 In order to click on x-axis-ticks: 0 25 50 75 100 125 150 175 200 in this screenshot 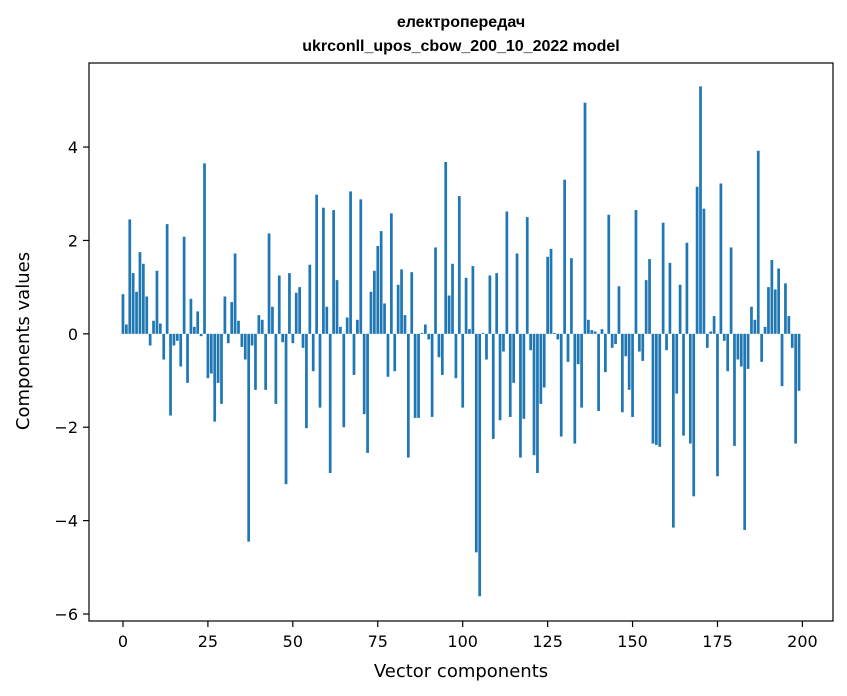, I will do `click(468, 636)`.